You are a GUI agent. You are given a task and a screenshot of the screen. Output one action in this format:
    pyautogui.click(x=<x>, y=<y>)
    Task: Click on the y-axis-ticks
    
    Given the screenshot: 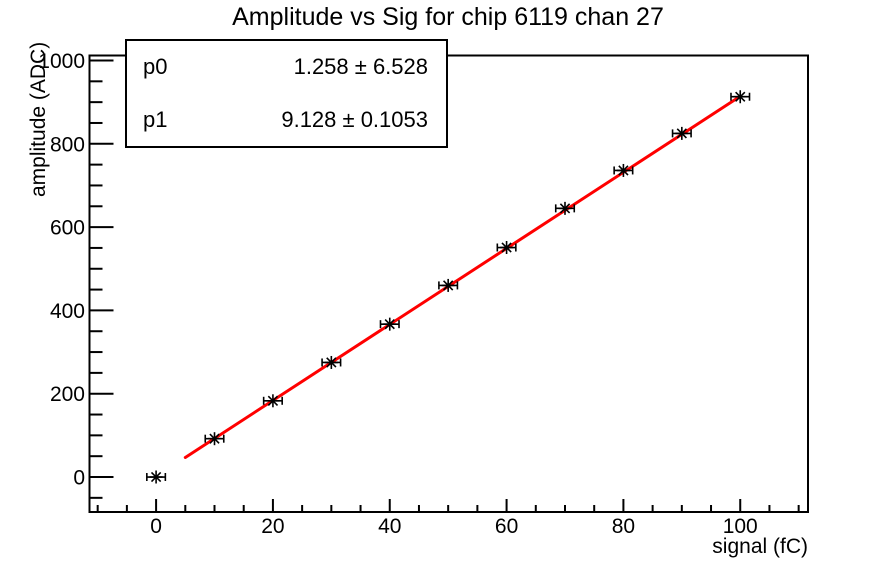 What is the action you would take?
    pyautogui.click(x=101, y=279)
    